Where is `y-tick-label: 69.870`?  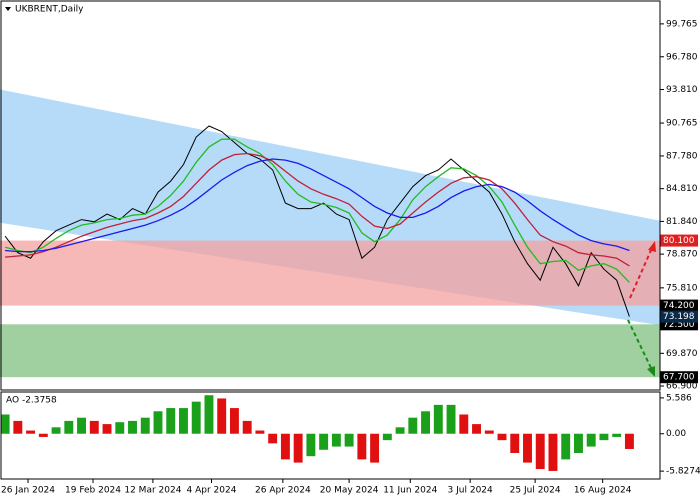
y-tick-label: 69.870 is located at coordinates (682, 354).